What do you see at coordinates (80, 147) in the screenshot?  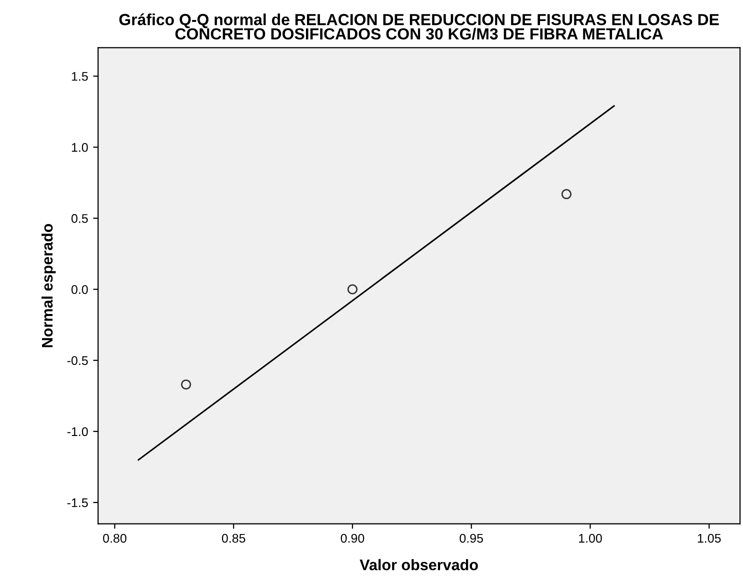 I see `y-tick-label: 1.0` at bounding box center [80, 147].